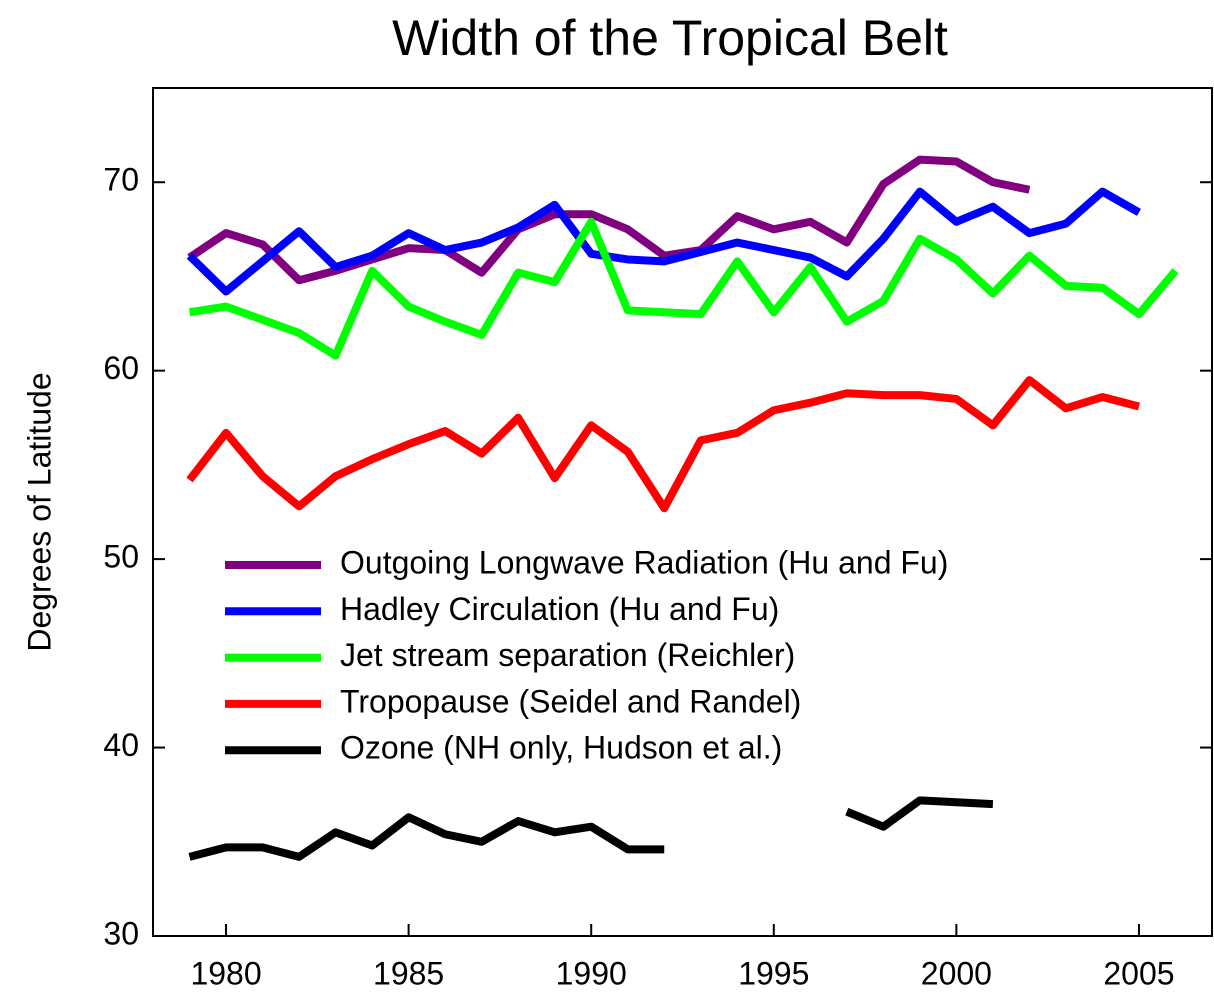  What do you see at coordinates (39, 511) in the screenshot?
I see `y-axis-label: Degrees of Latitude` at bounding box center [39, 511].